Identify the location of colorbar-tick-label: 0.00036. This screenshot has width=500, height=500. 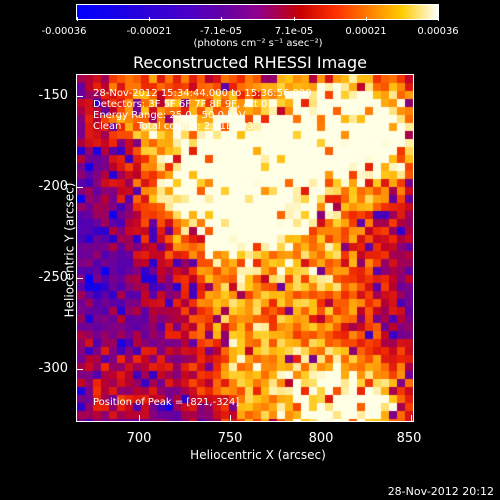
(438, 31).